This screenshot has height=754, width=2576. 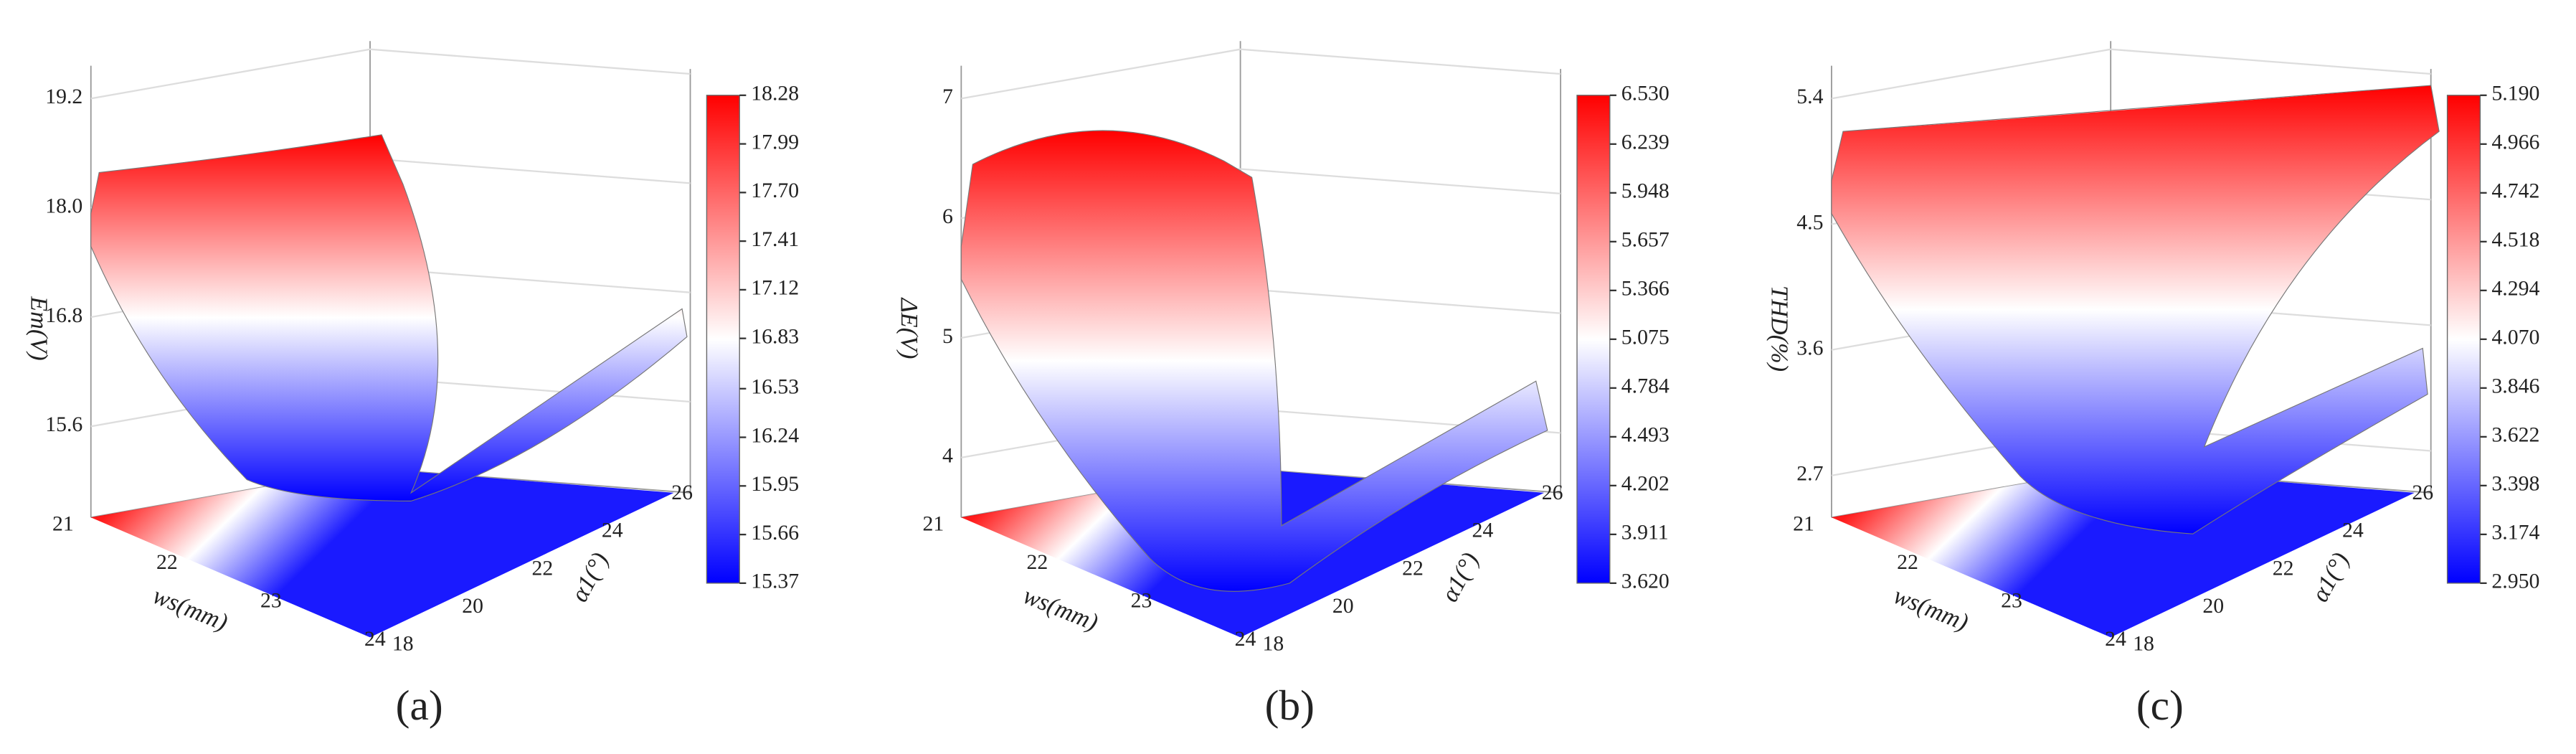 What do you see at coordinates (2515, 386) in the screenshot?
I see `colorbar-label: 3.846` at bounding box center [2515, 386].